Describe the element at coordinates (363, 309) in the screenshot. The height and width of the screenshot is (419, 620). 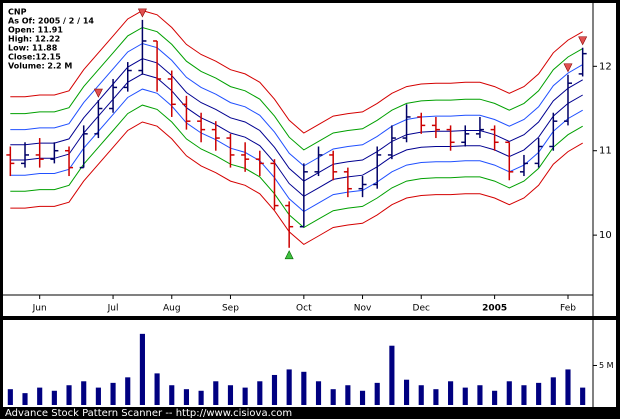
I see `x-tick-label: Nov` at that location.